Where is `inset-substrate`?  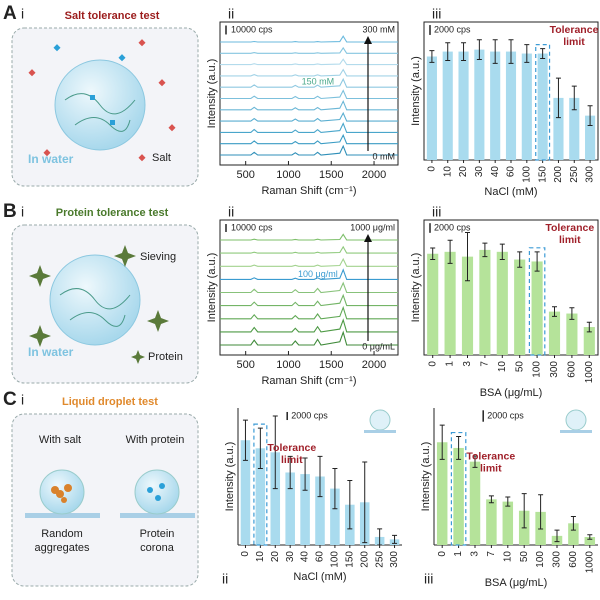 inset-substrate is located at coordinates (576, 431).